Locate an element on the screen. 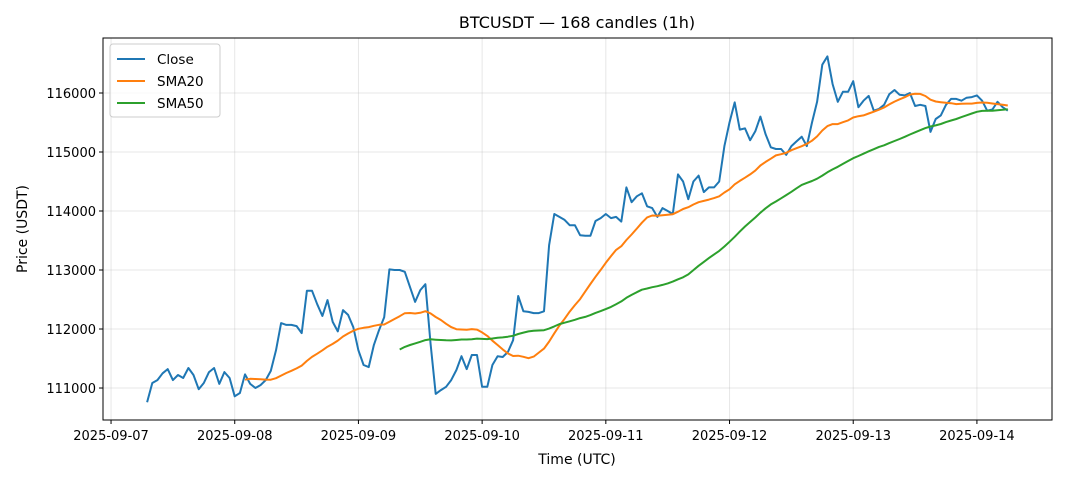 This screenshot has height=485, width=1068. y-axis-label: Price (USDT) is located at coordinates (23, 229).